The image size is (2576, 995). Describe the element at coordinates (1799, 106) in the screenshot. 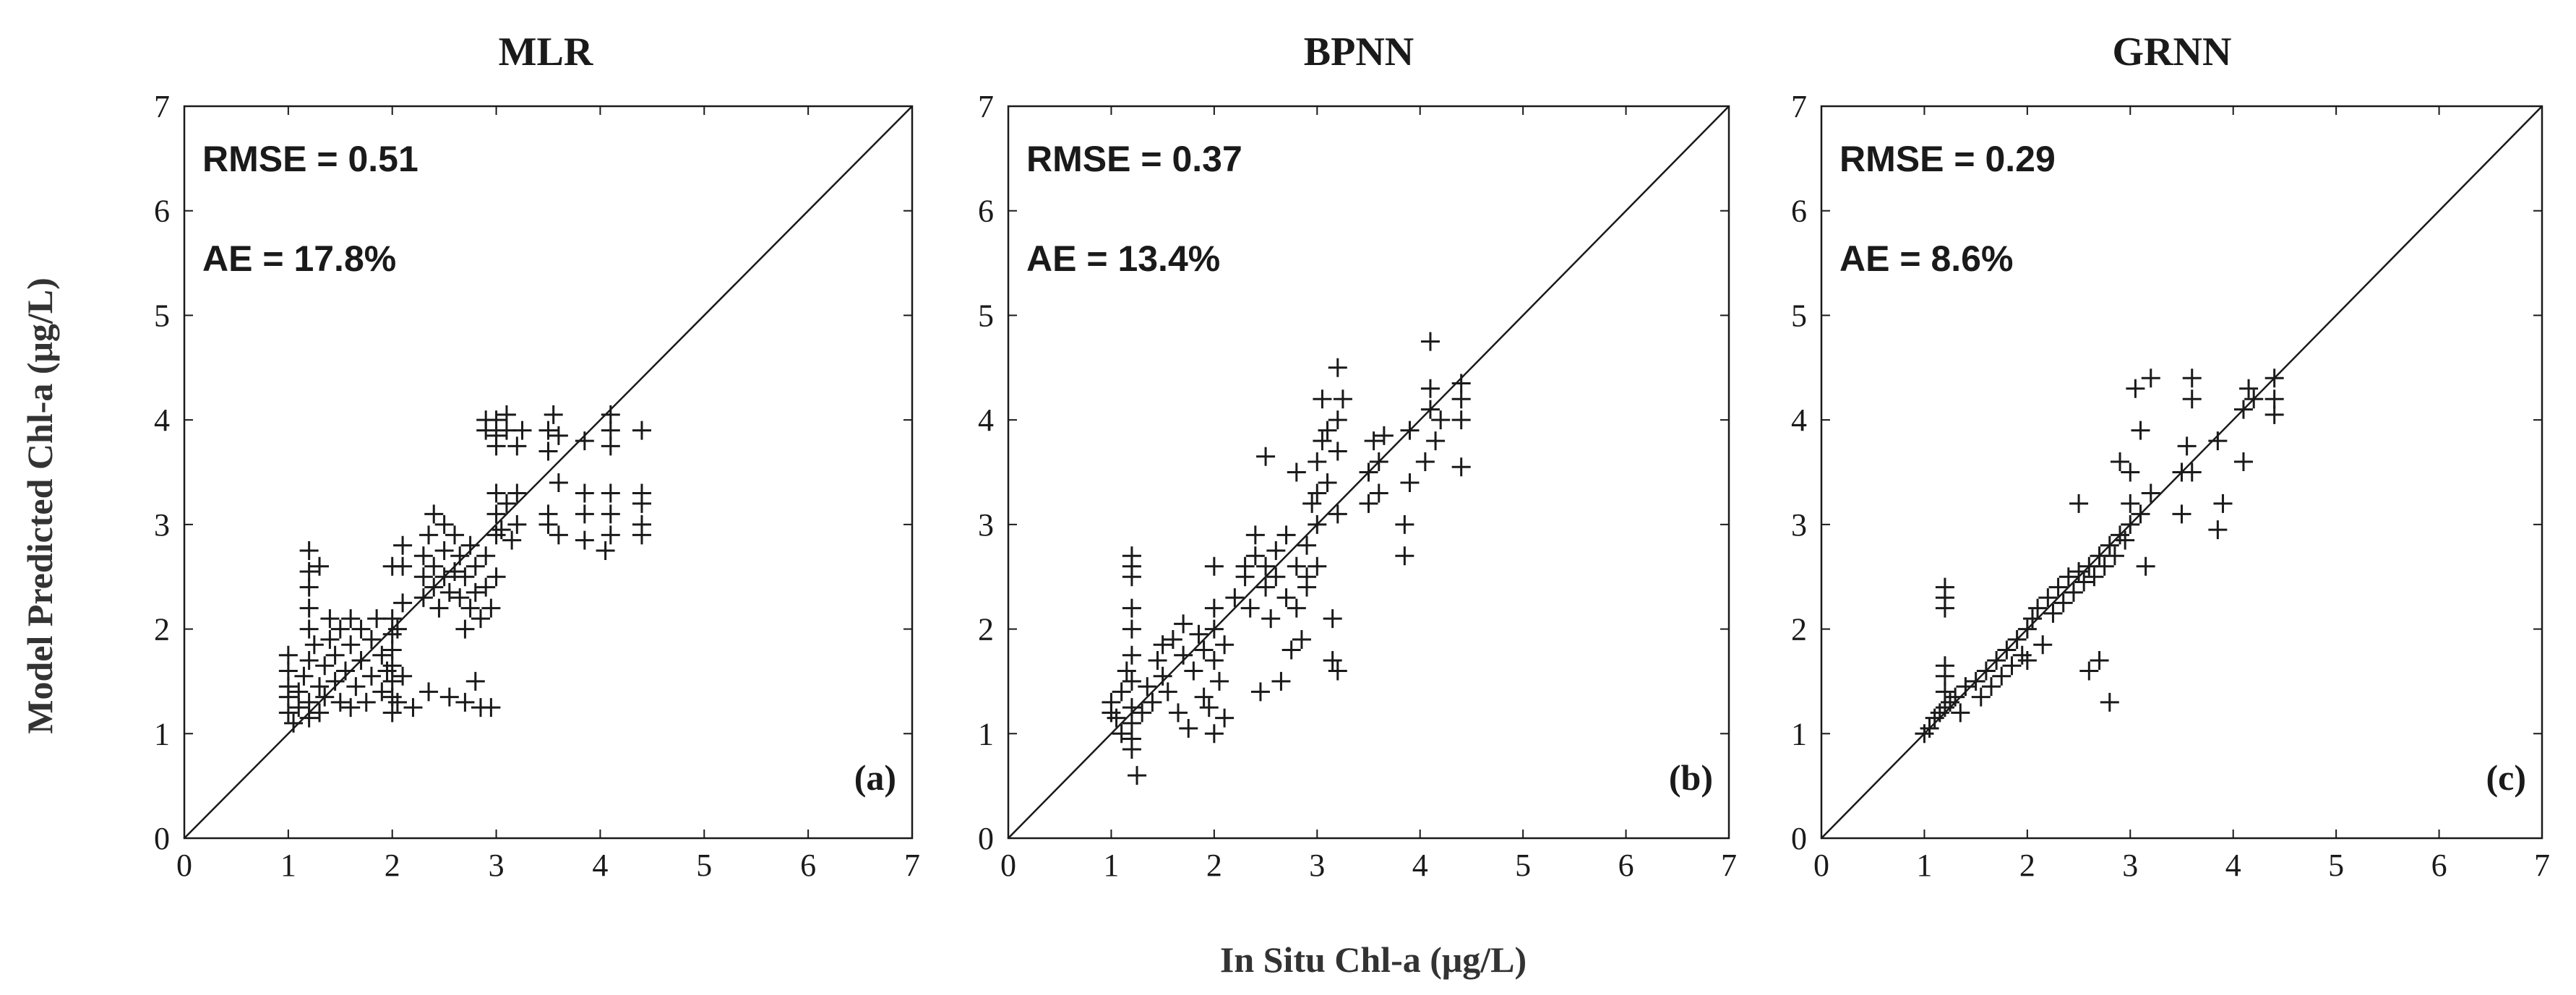

I see `y-tick-label: 7` at that location.